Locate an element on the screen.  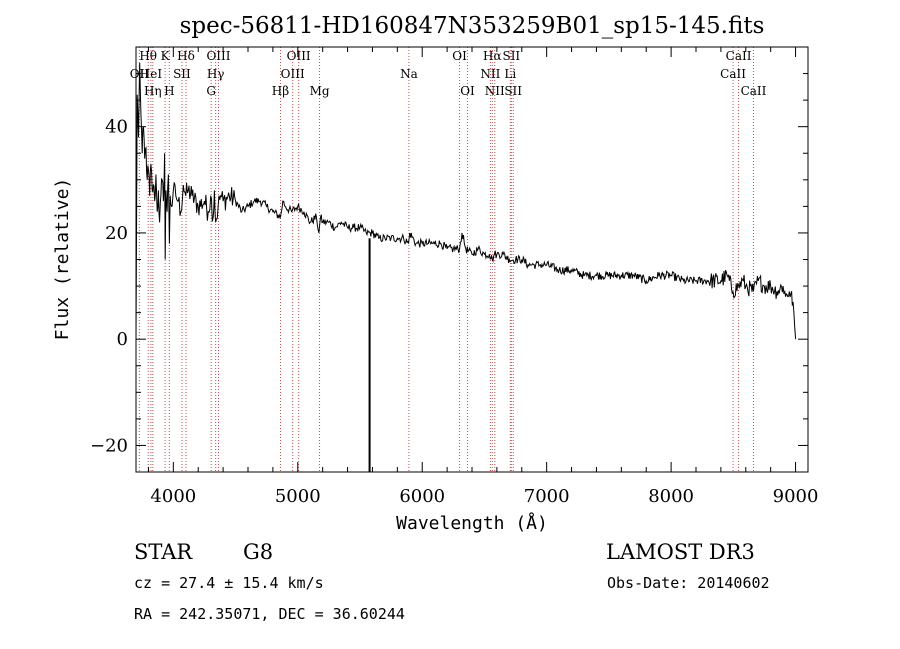
x-tick-label-5: 9000 is located at coordinates (796, 496).